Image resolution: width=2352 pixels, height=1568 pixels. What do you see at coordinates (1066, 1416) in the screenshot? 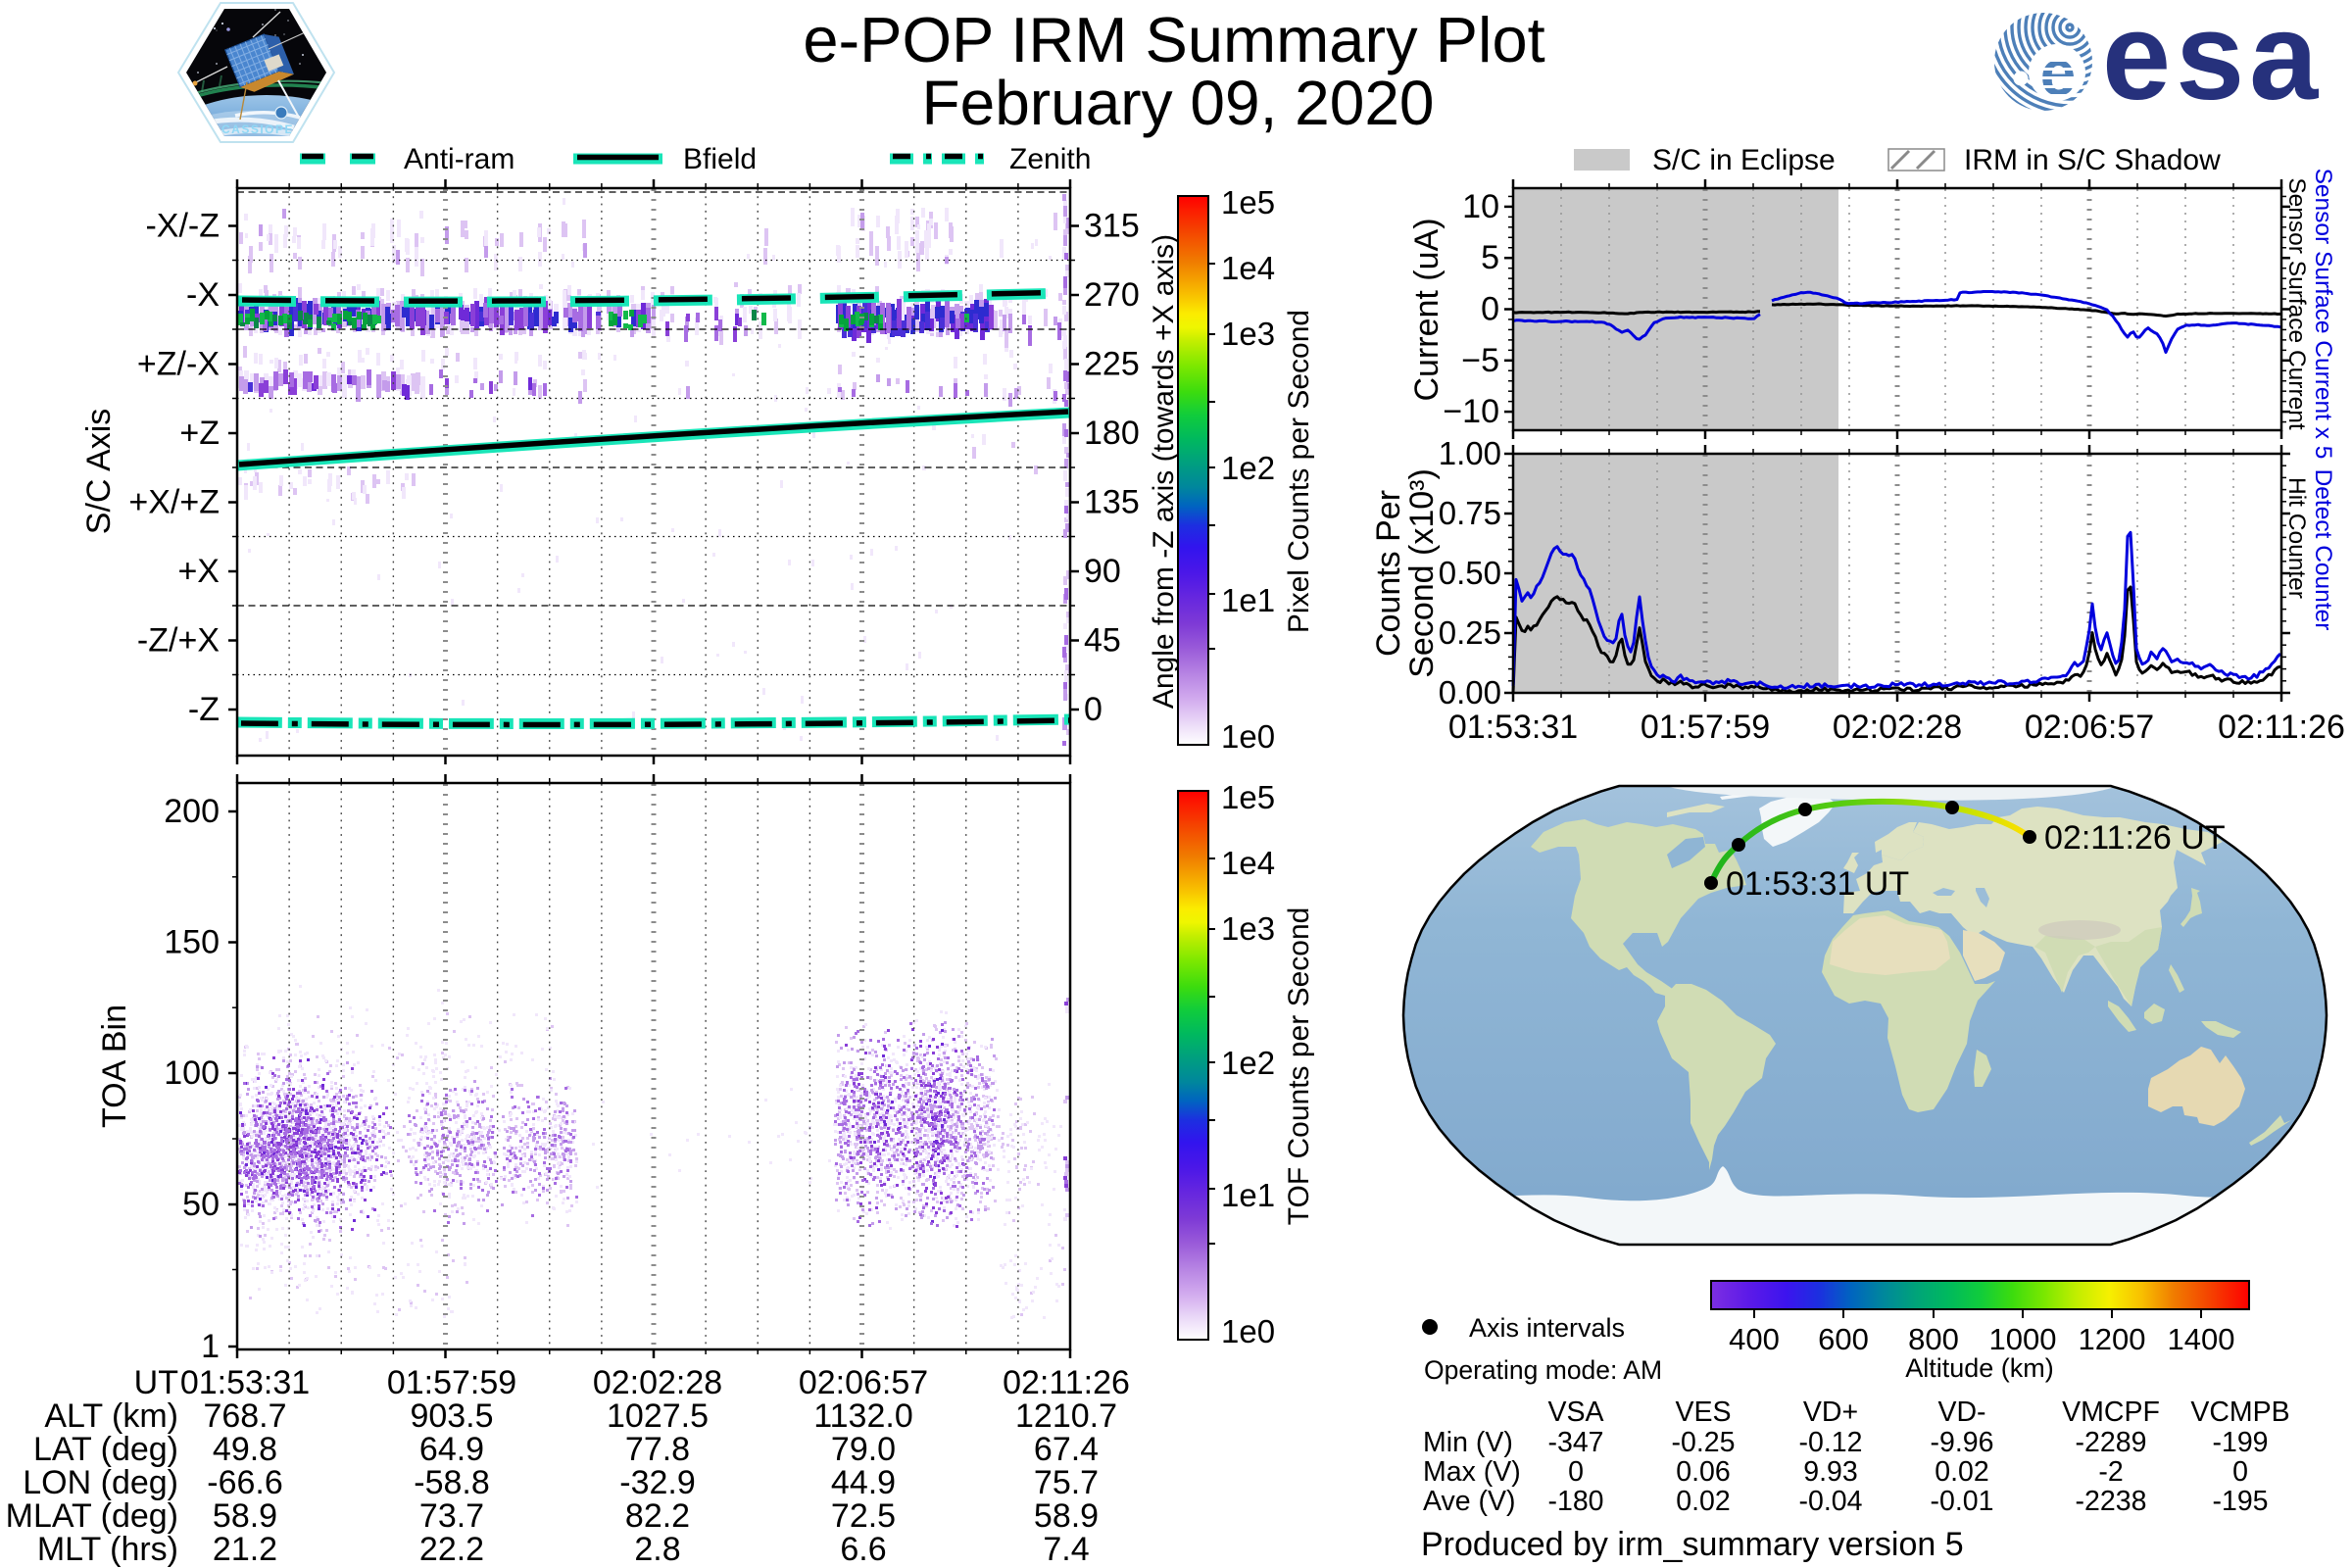
I see `svg-text: 1210.7` at bounding box center [1066, 1416].